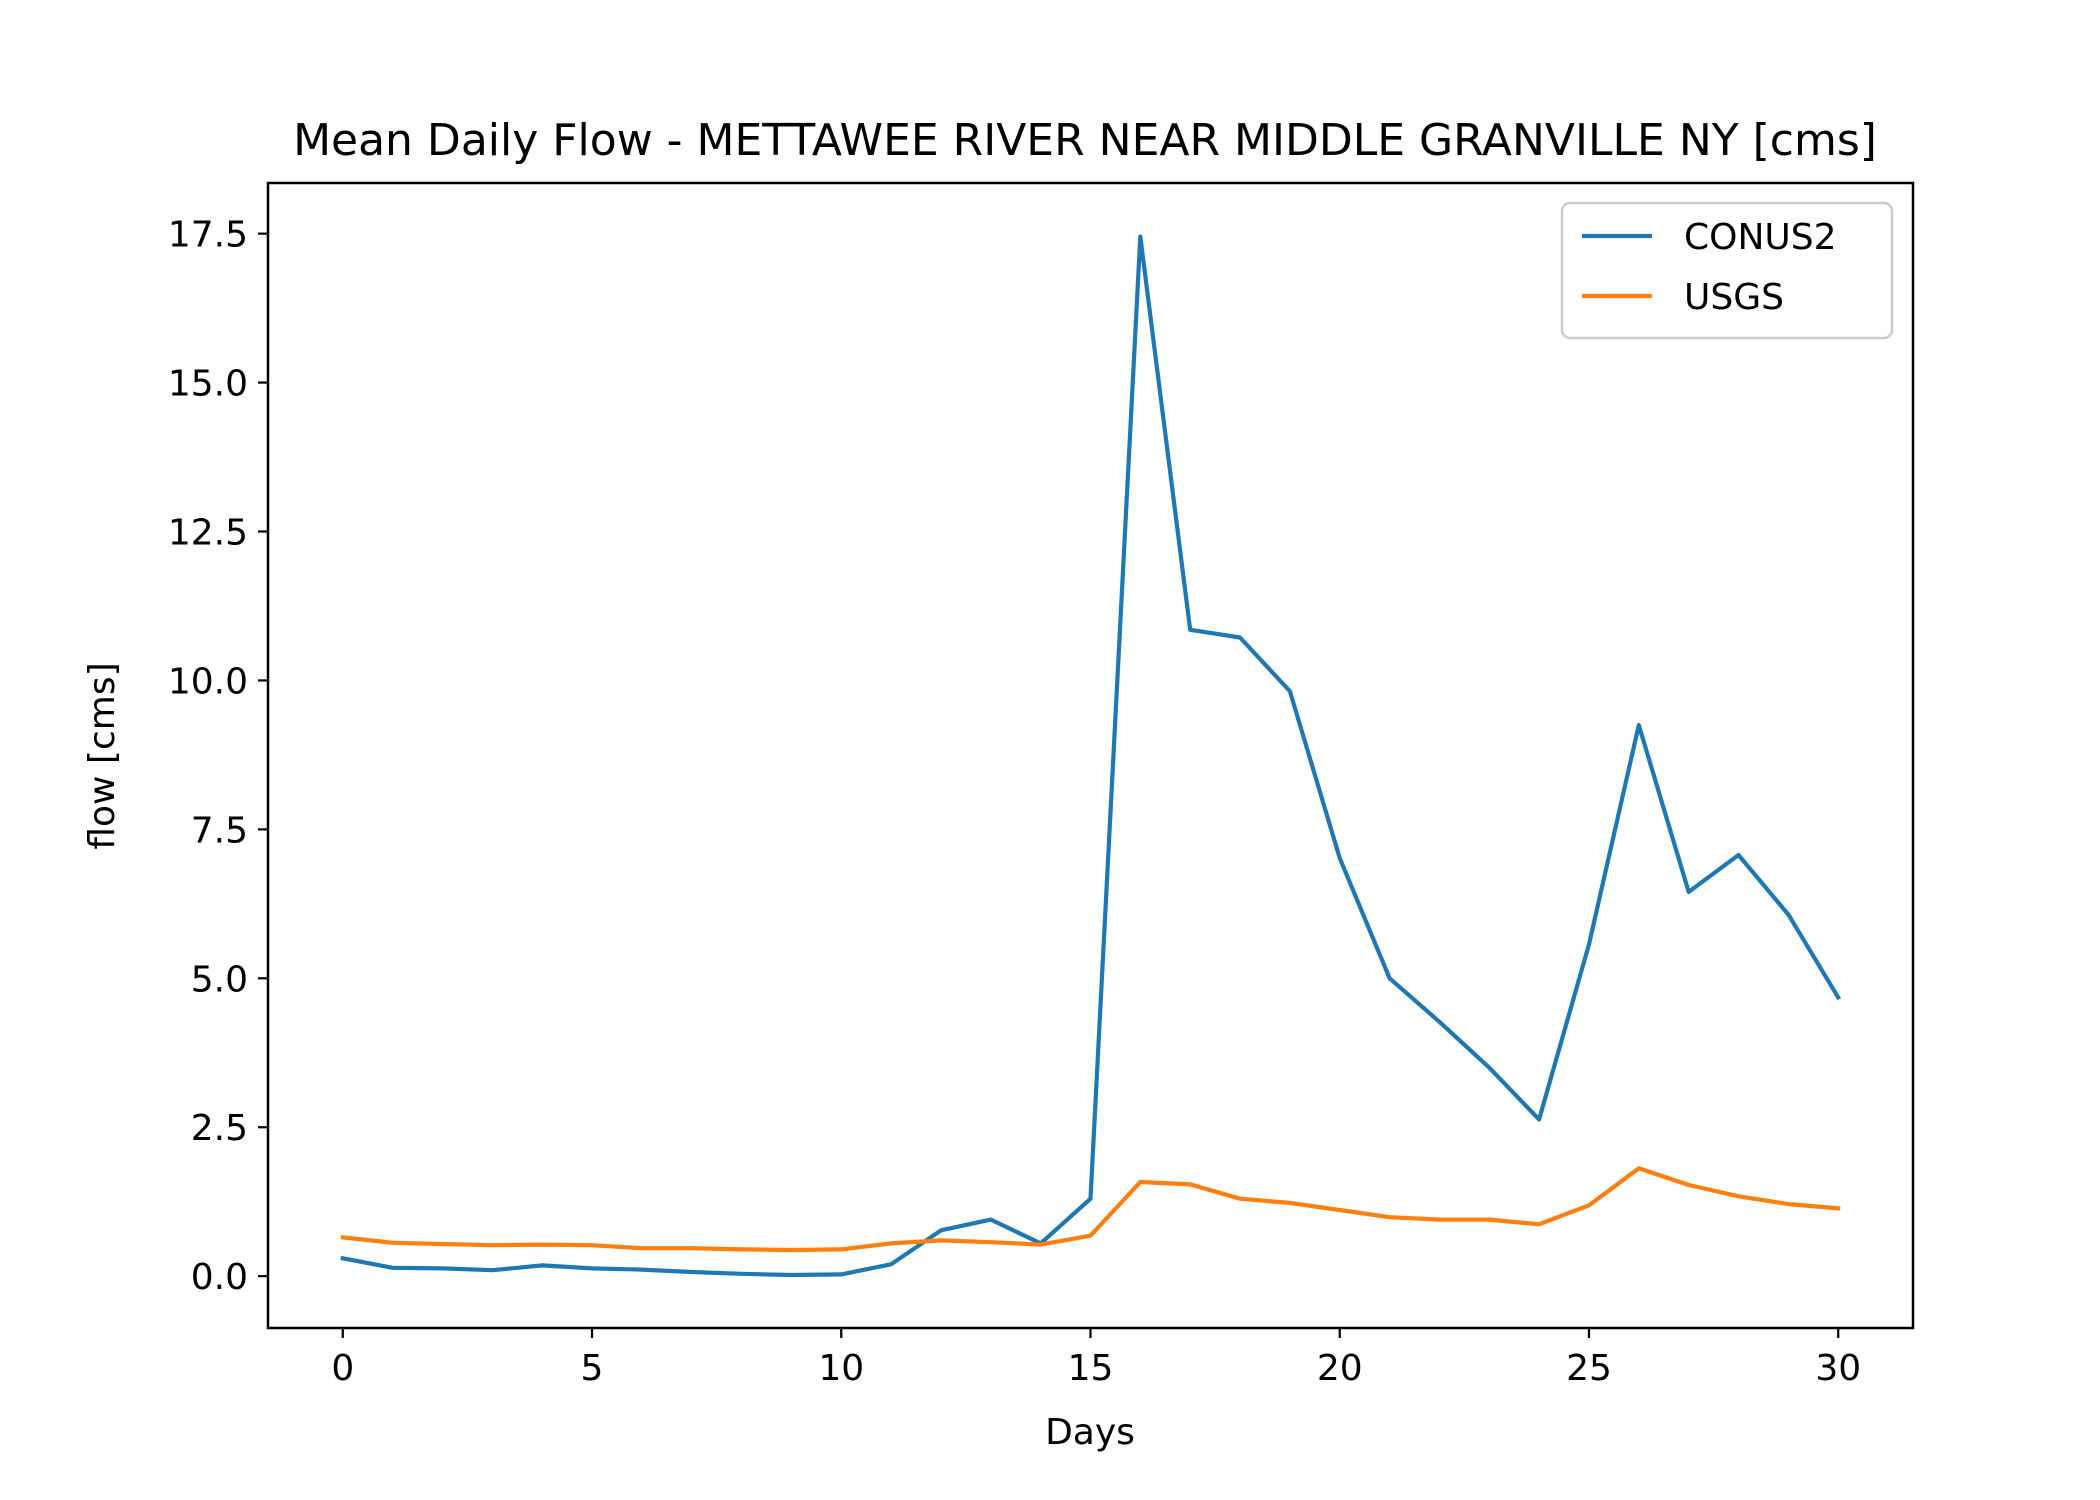 The image size is (2100, 1500). Describe the element at coordinates (208, 681) in the screenshot. I see `y-tick-label: 10.0` at that location.